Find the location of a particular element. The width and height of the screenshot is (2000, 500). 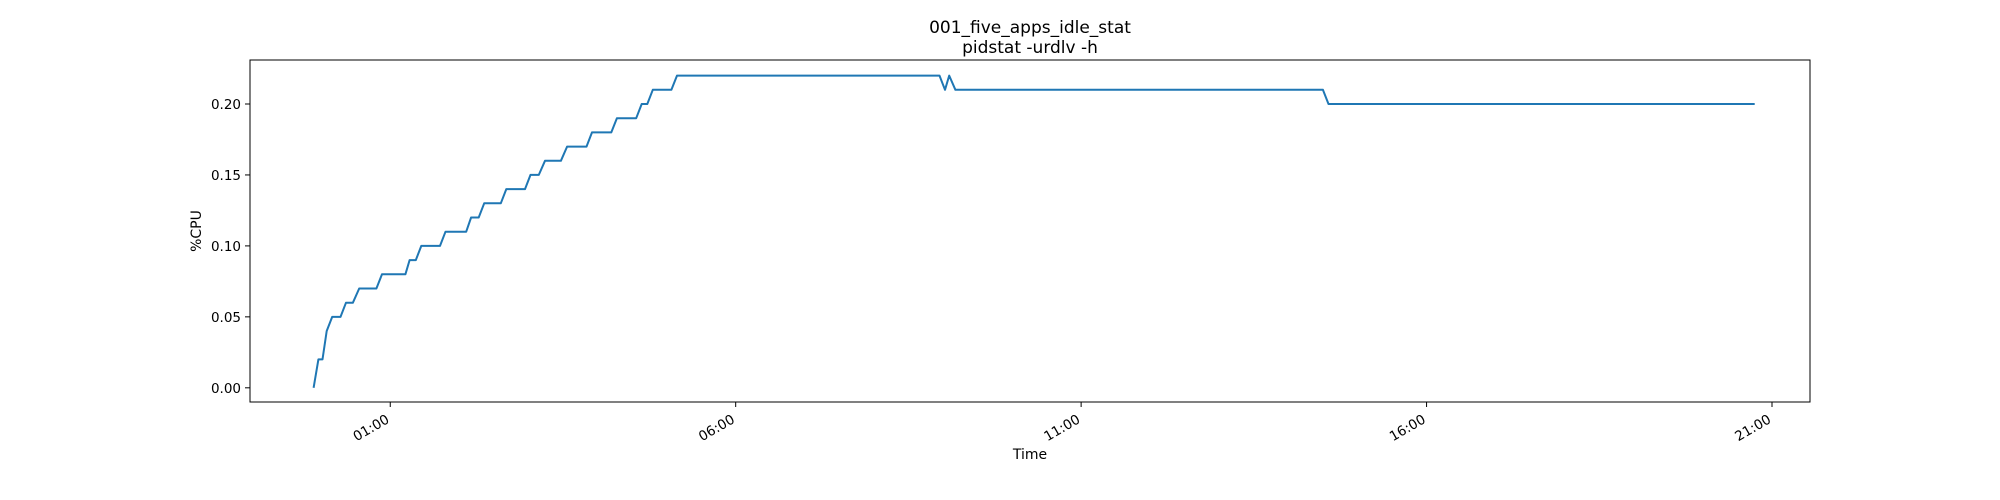

y-tick-label-0: 0.00 is located at coordinates (226, 389).